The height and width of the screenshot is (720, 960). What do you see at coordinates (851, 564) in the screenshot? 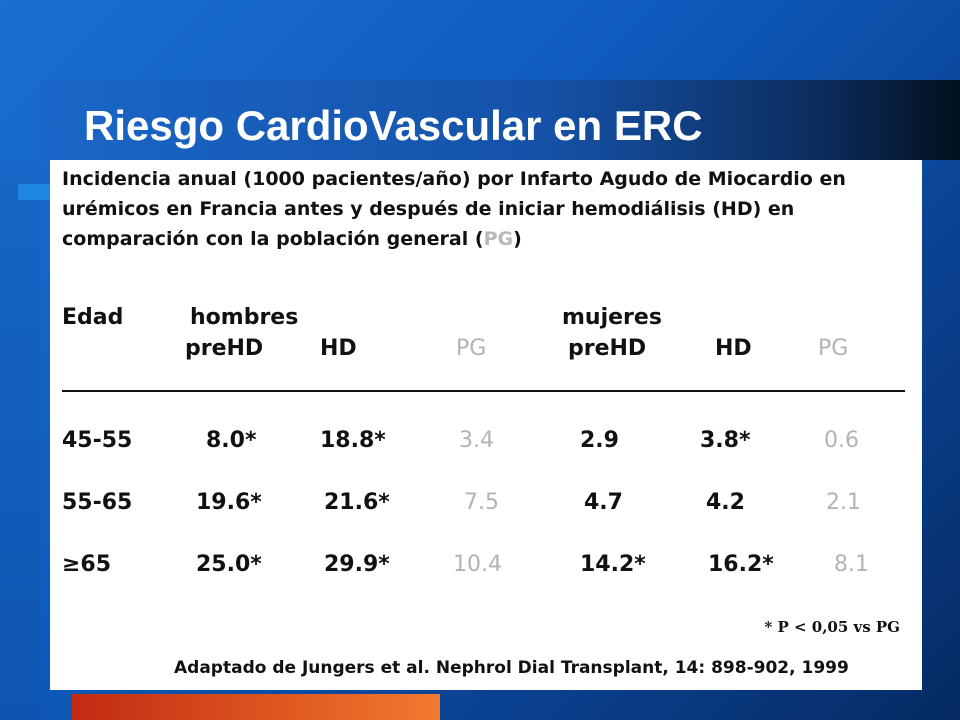
I see `cell-women-pg: 8.1` at bounding box center [851, 564].